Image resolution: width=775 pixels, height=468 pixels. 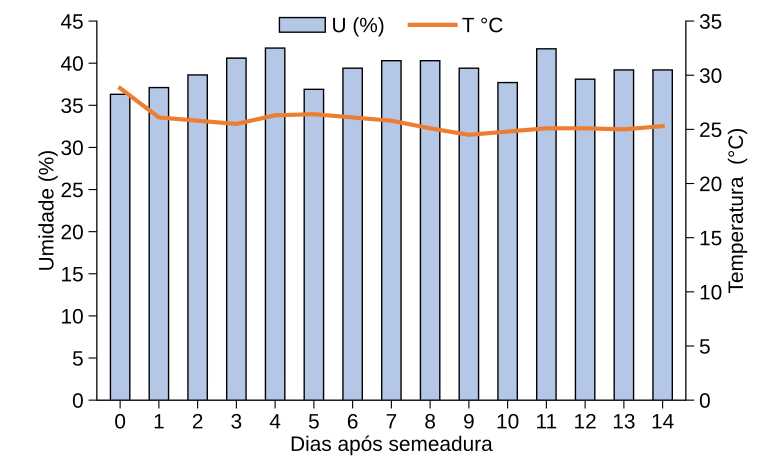 I want to click on y-tick-label: 30, so click(x=72, y=148).